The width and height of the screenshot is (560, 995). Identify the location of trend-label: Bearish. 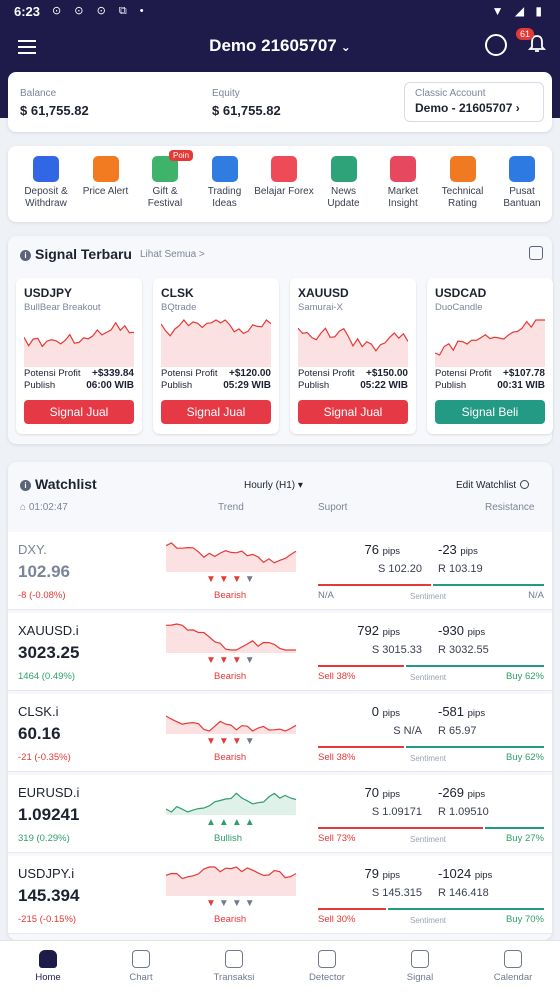
(230, 757).